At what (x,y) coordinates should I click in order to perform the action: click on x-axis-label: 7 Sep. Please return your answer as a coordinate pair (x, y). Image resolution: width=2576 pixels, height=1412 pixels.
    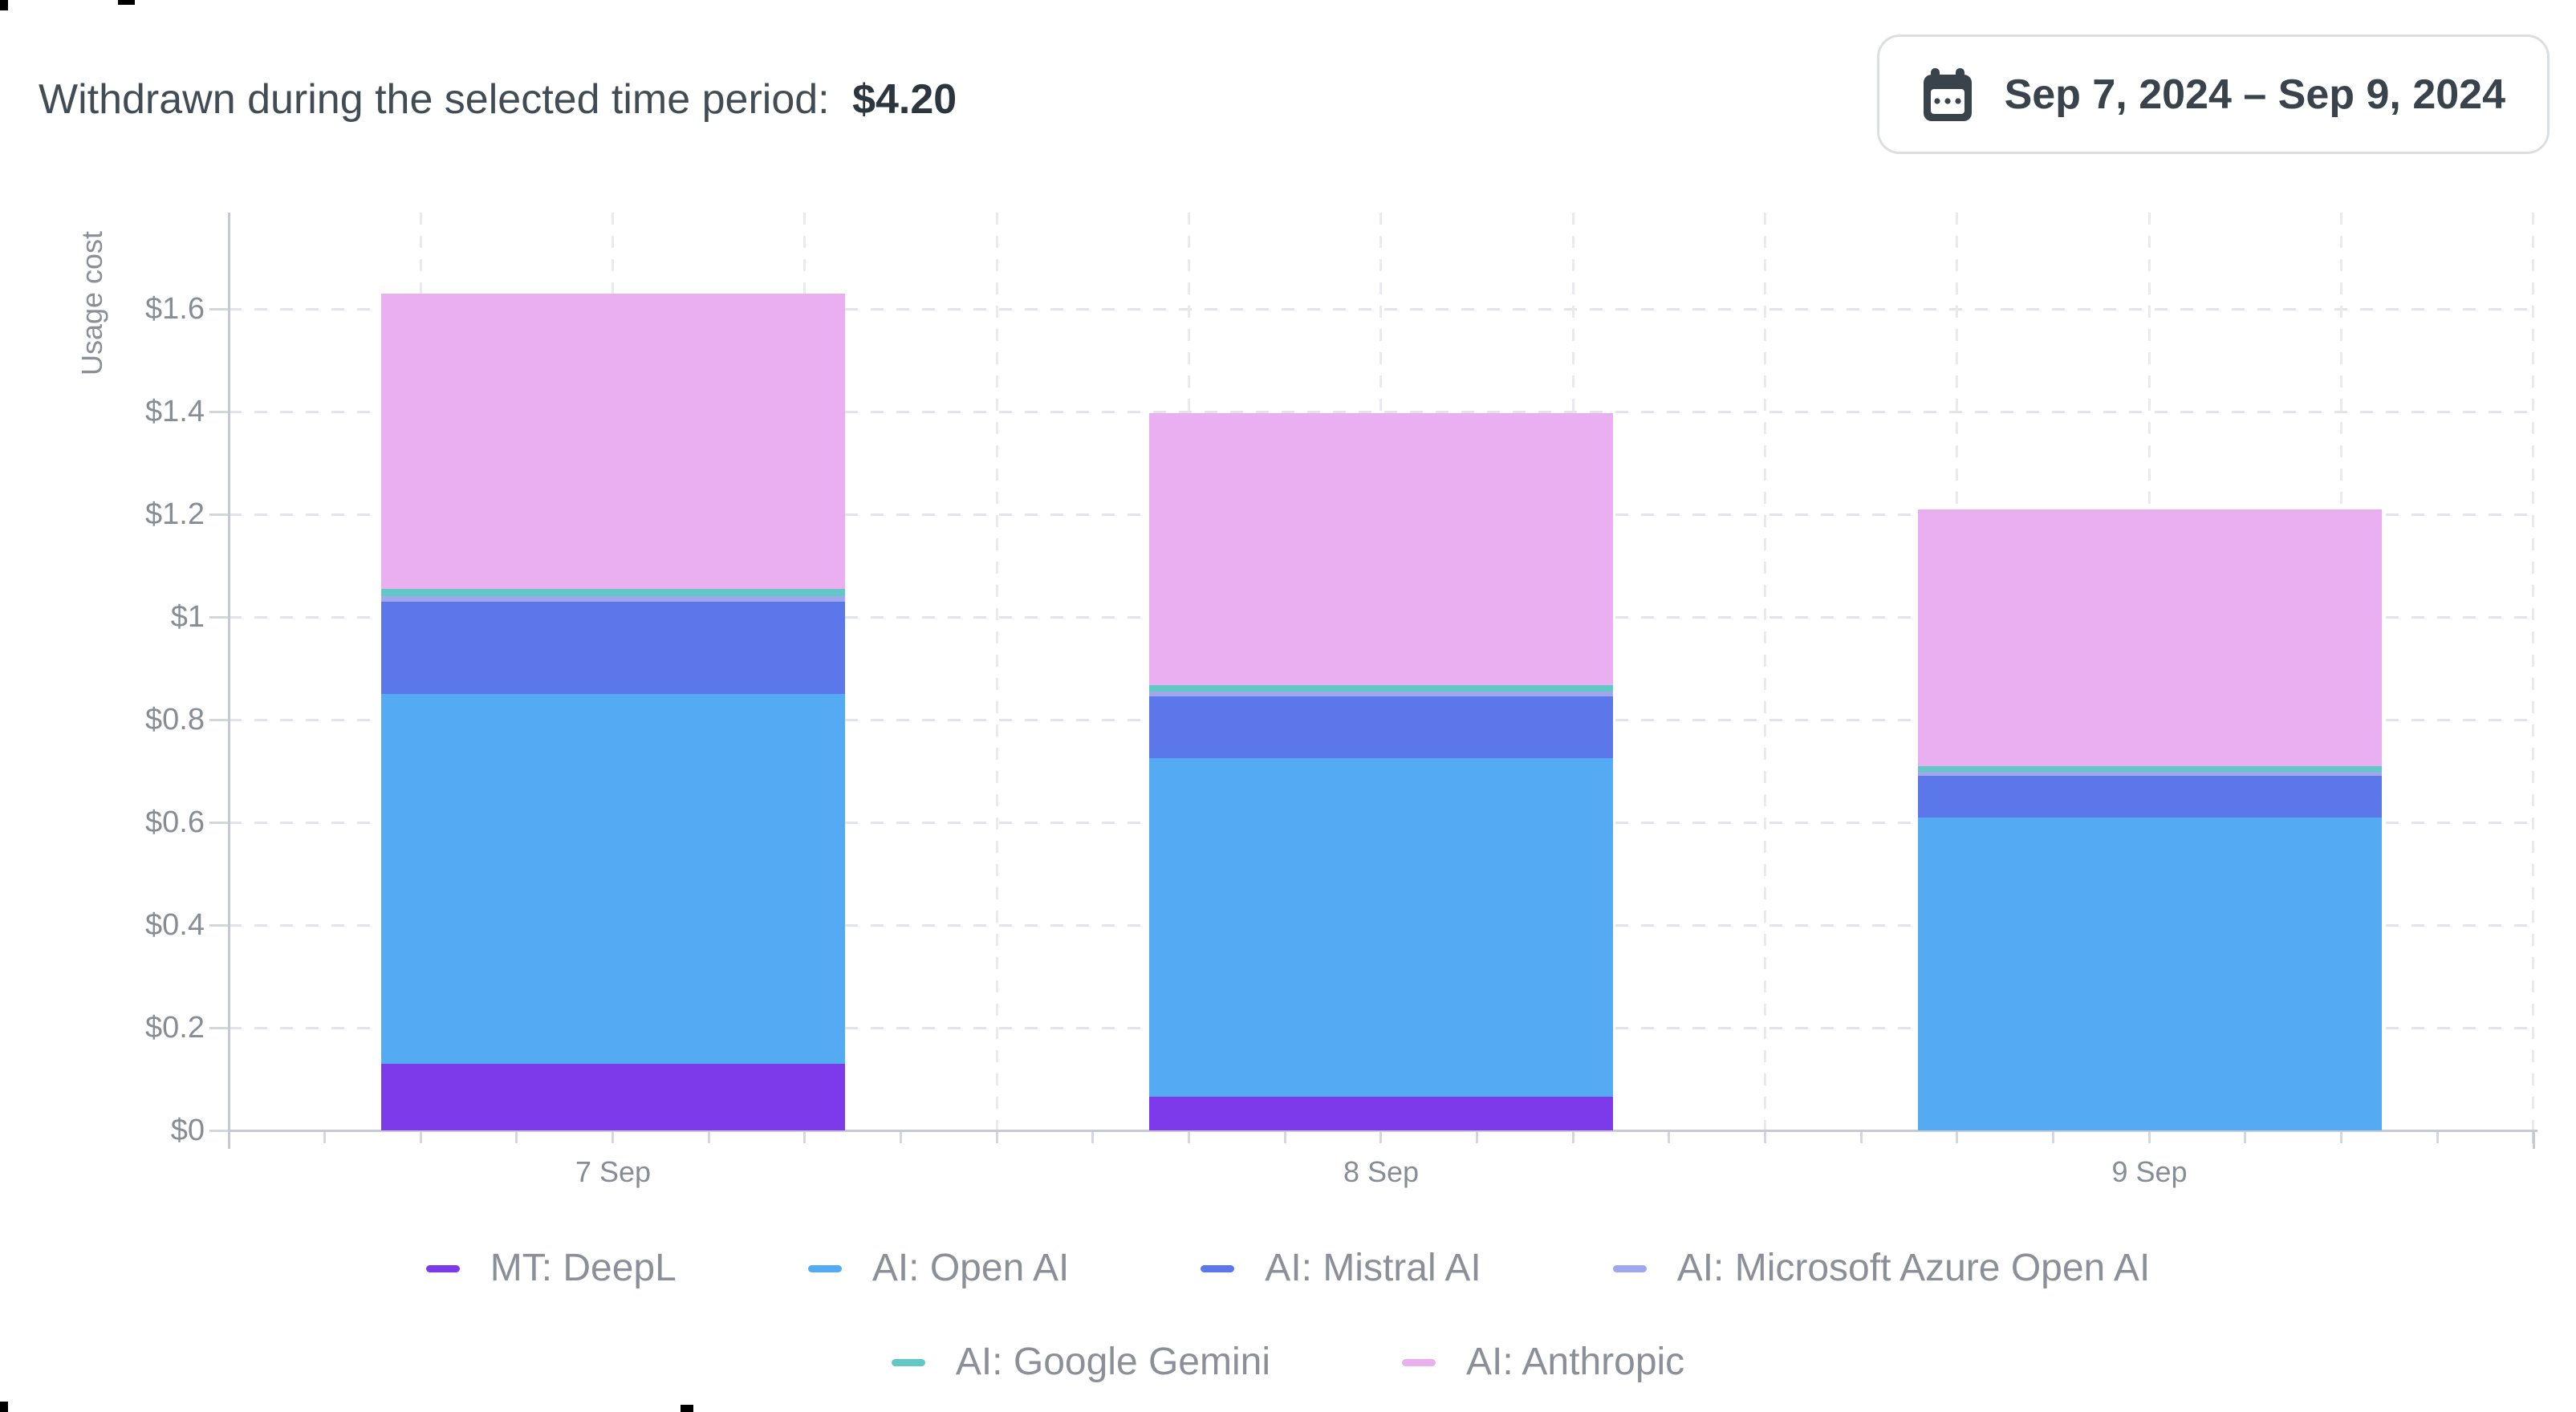
    Looking at the image, I should click on (614, 1171).